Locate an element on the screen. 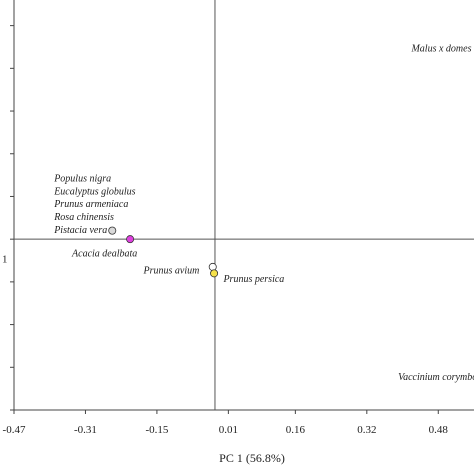 The height and width of the screenshot is (474, 474). species-label: Eucalyptus globulus is located at coordinates (94, 191).